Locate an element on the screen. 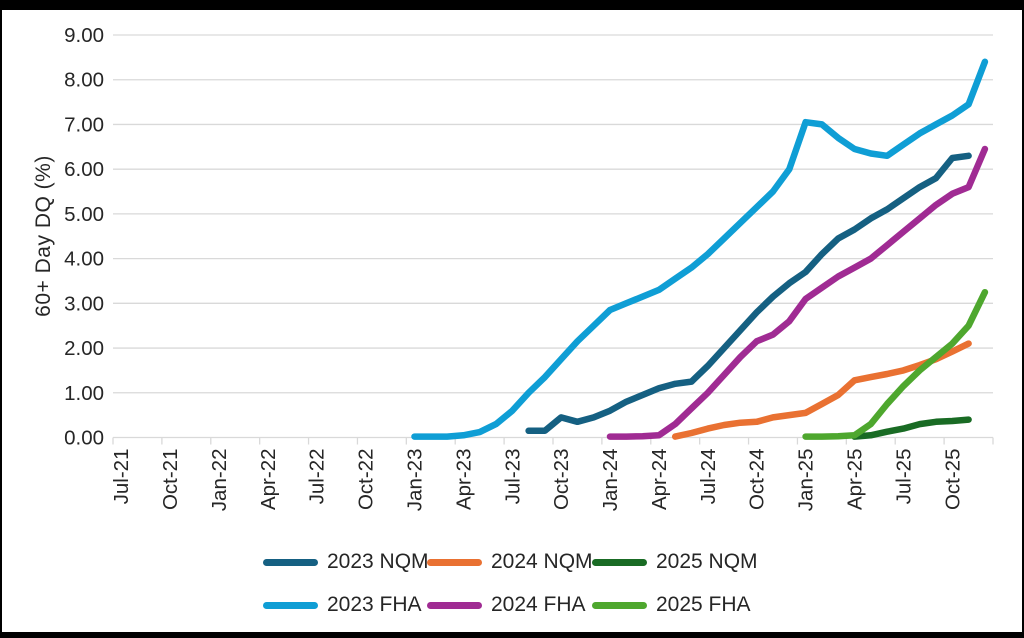  y-tick-label: 8.00 is located at coordinates (84, 80).